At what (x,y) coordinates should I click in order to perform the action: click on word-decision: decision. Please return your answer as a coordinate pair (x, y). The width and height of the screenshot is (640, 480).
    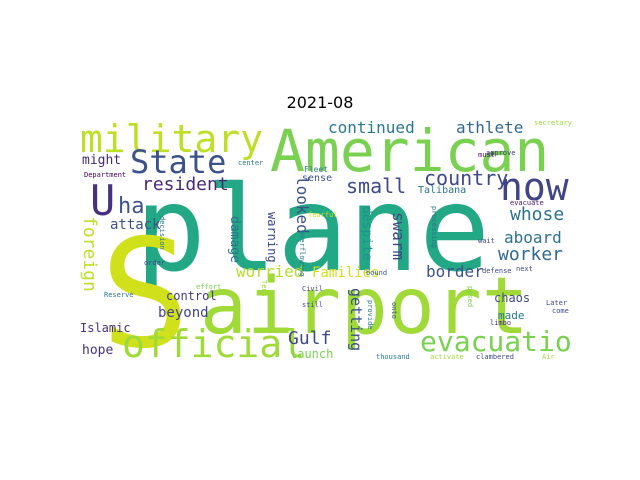
    Looking at the image, I should click on (162, 233).